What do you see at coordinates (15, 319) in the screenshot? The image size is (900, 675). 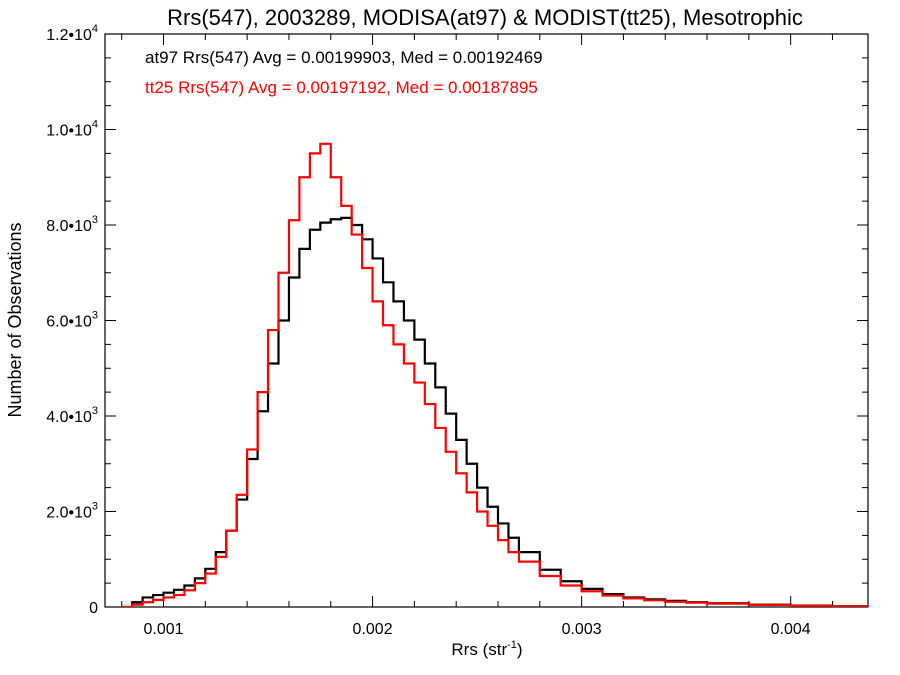 I see `y-axis-label: Number of Observations` at bounding box center [15, 319].